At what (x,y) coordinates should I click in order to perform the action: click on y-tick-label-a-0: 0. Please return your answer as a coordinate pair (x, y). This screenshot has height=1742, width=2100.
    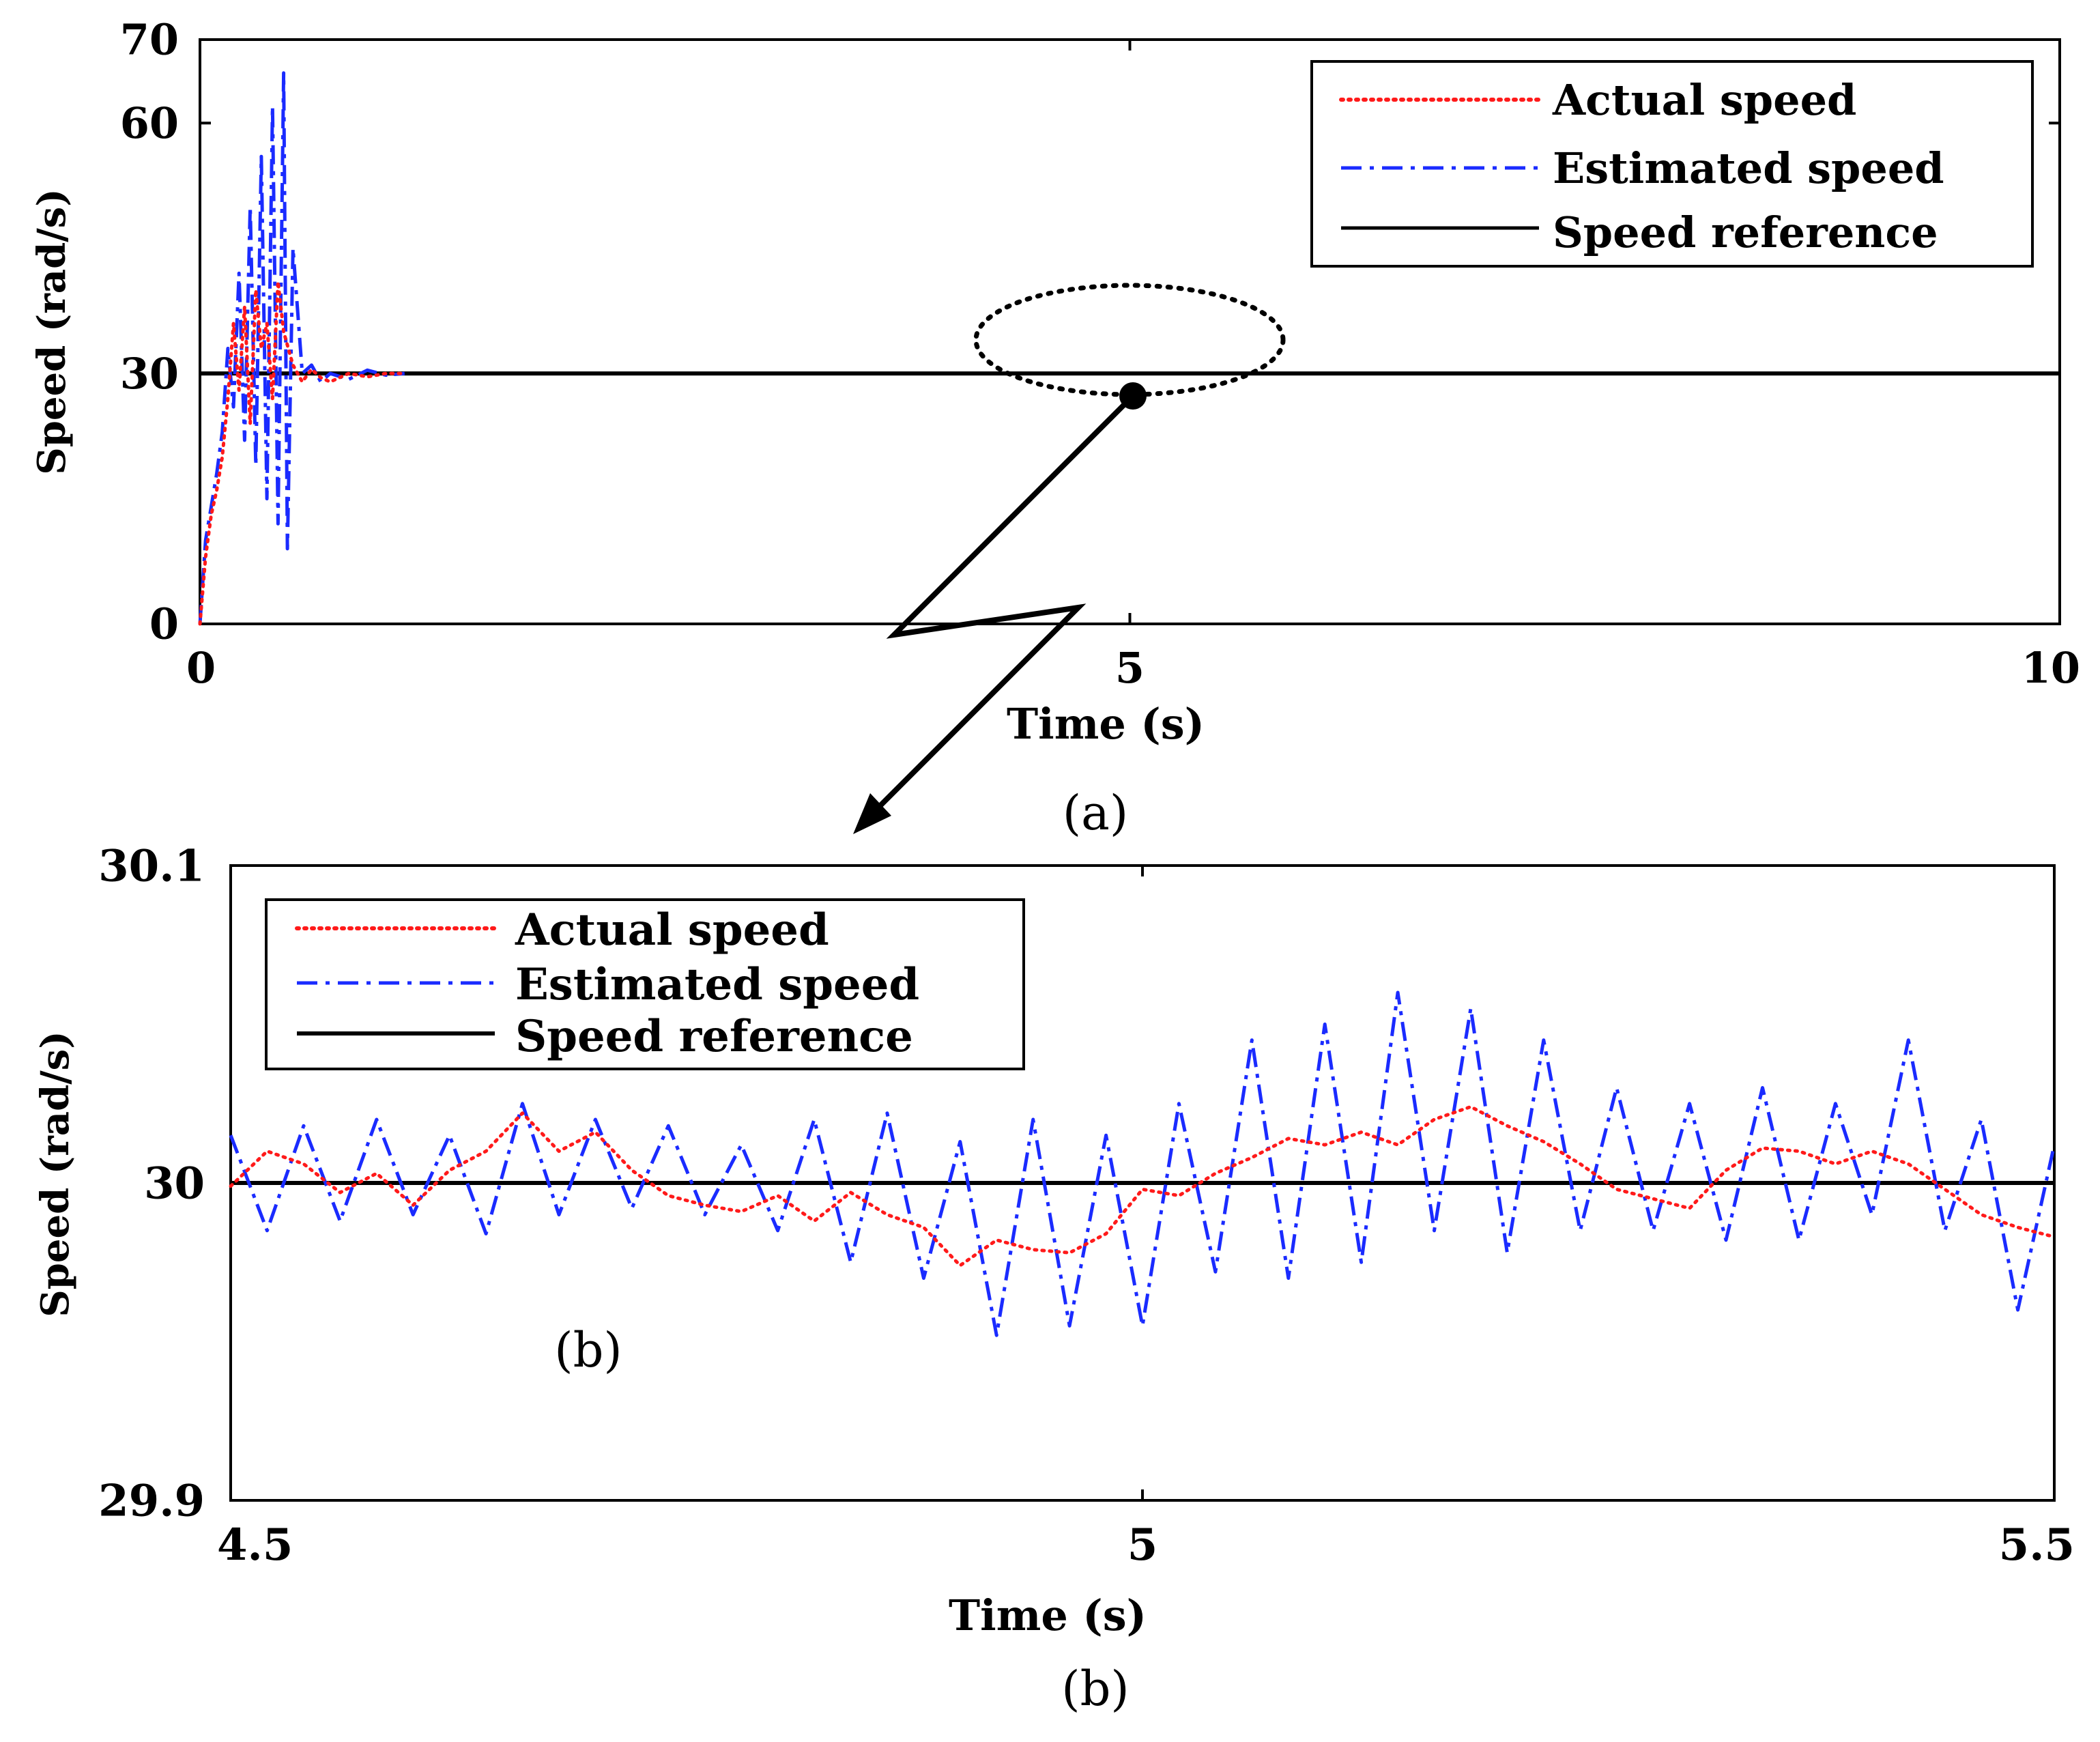
    Looking at the image, I should click on (164, 624).